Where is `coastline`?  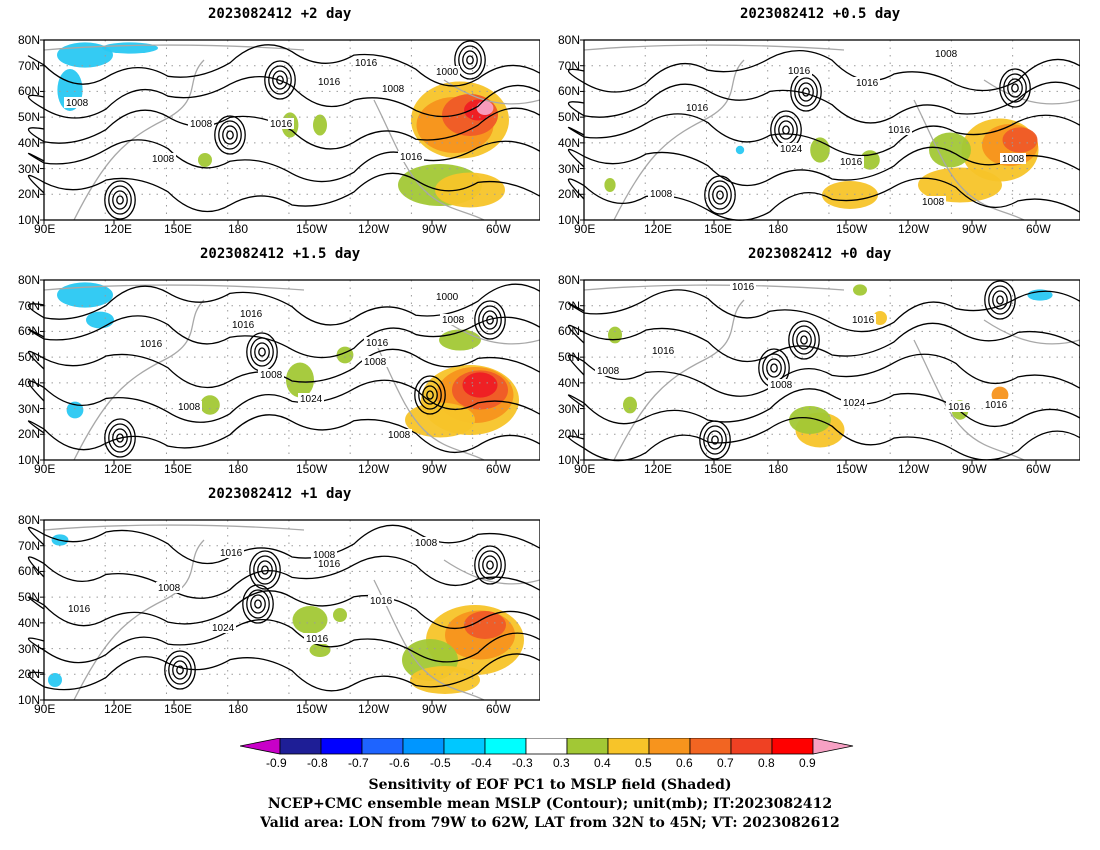
coastline is located at coordinates (291, 372).